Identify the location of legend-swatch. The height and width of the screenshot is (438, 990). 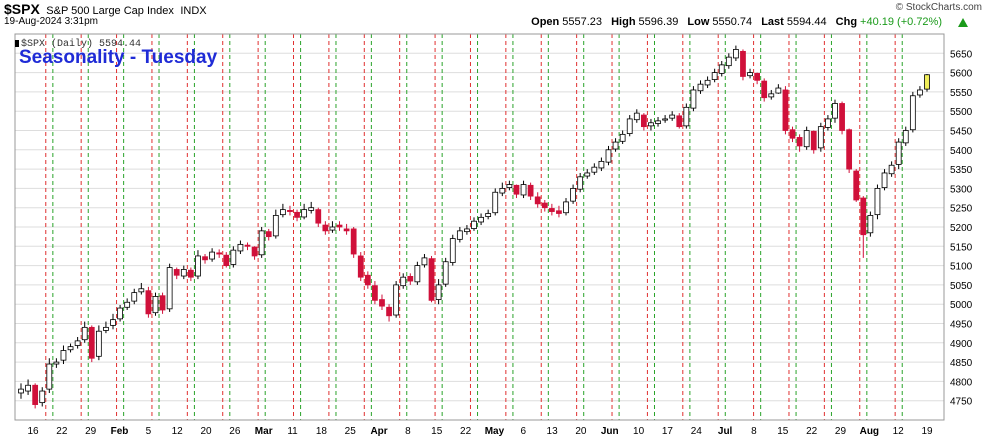
(17, 43).